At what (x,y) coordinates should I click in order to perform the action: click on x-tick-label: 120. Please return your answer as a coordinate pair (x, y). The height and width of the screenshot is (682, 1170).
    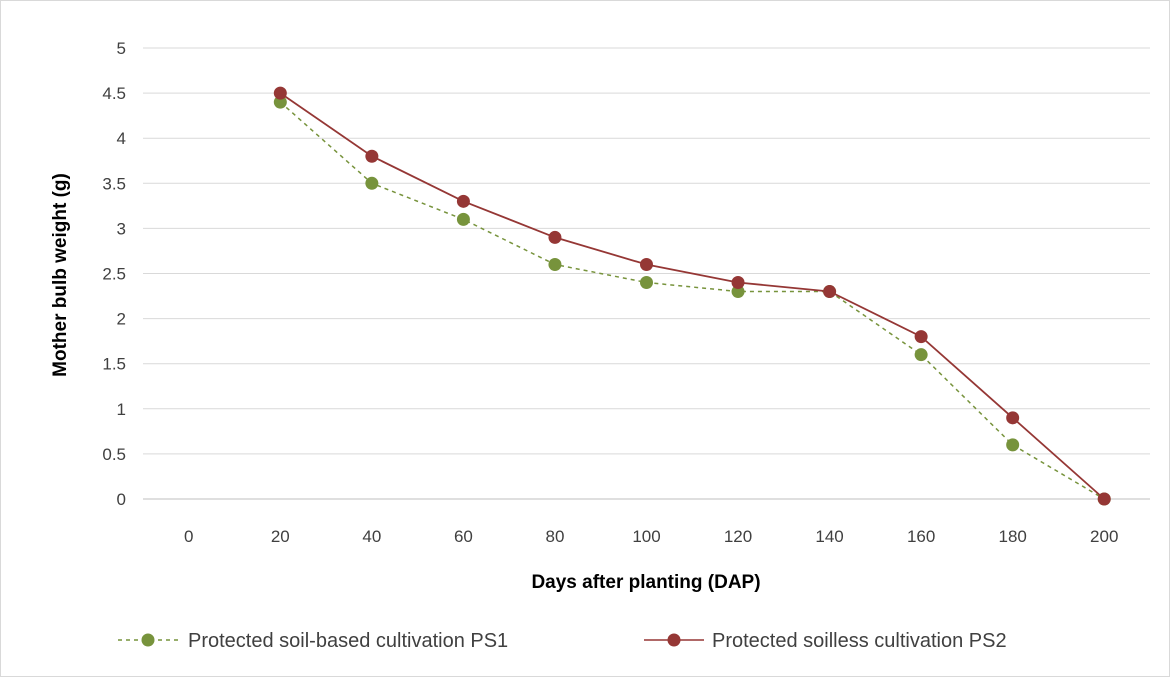
    Looking at the image, I should click on (738, 536).